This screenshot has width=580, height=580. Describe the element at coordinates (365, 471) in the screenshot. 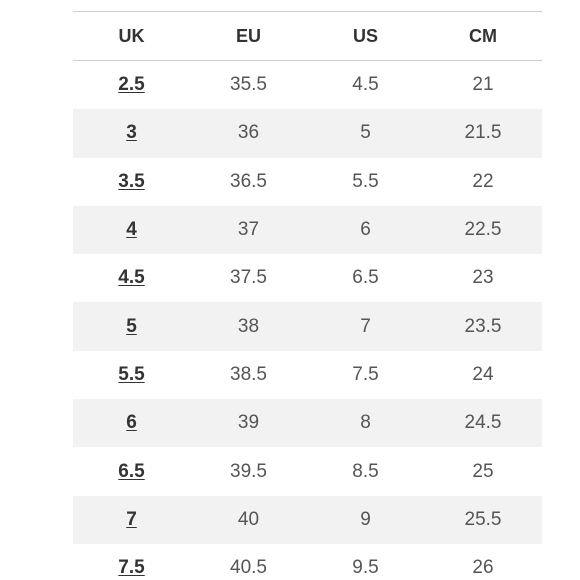

I see `us-size: 8.5` at that location.